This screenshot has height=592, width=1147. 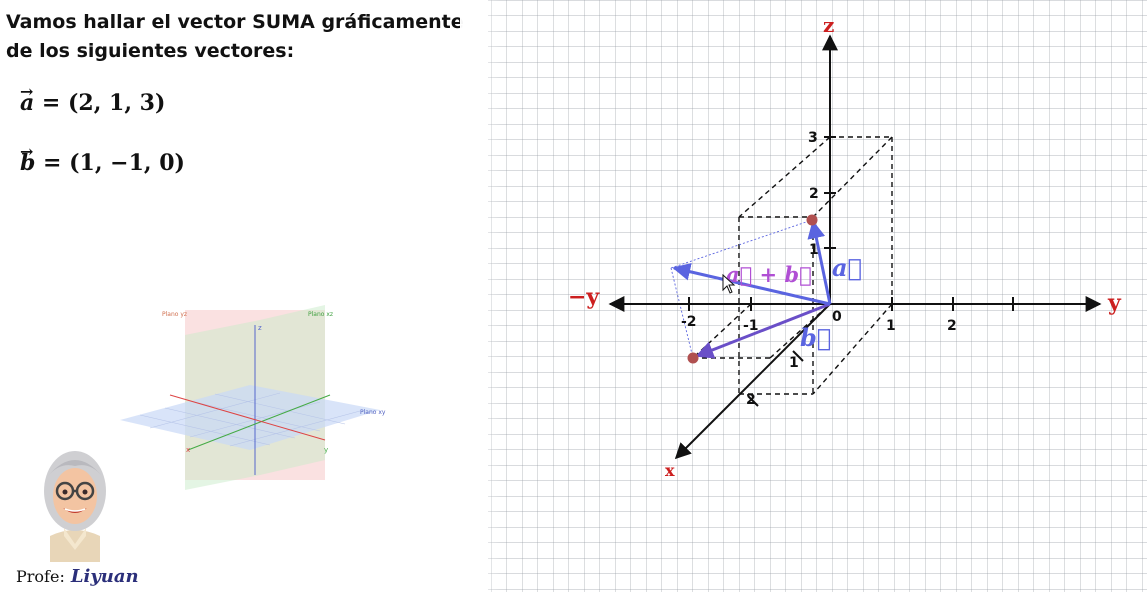 I want to click on negative-y-axis-label: −y, so click(x=584, y=297).